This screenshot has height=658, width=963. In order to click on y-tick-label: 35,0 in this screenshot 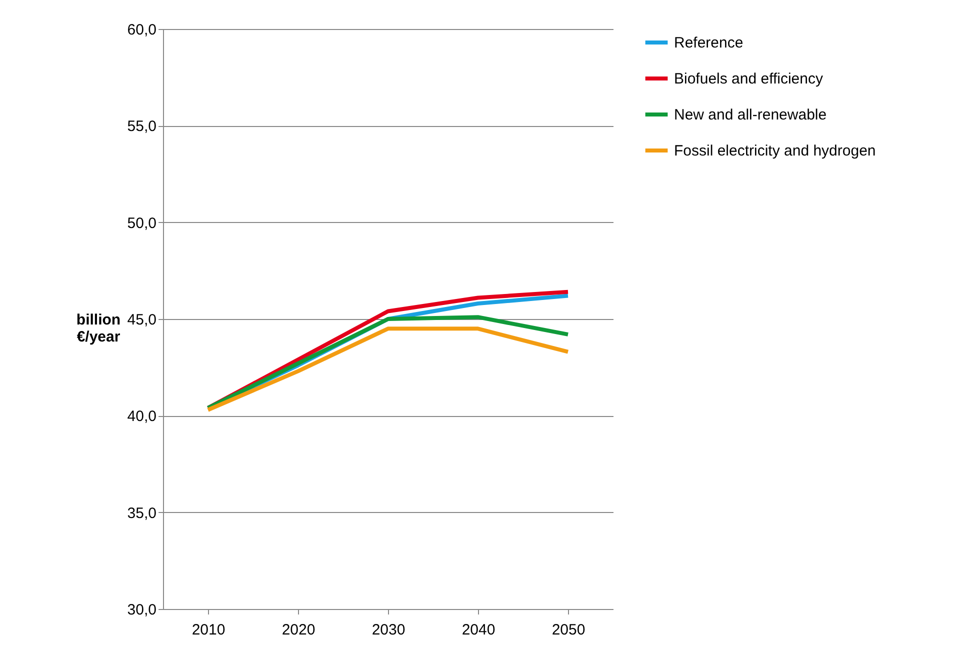, I will do `click(141, 513)`.